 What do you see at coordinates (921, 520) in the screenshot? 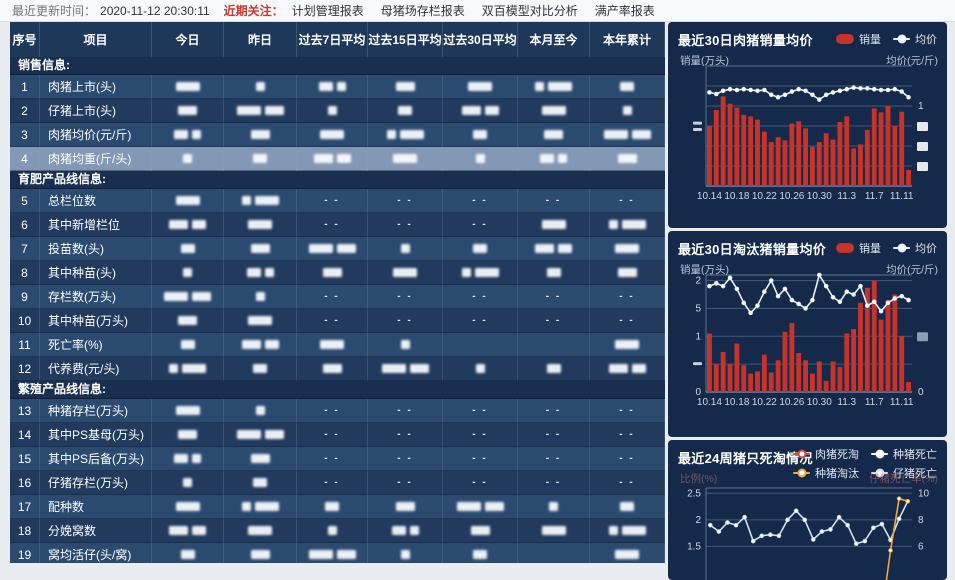
I see `y2-axis-tick: 8` at bounding box center [921, 520].